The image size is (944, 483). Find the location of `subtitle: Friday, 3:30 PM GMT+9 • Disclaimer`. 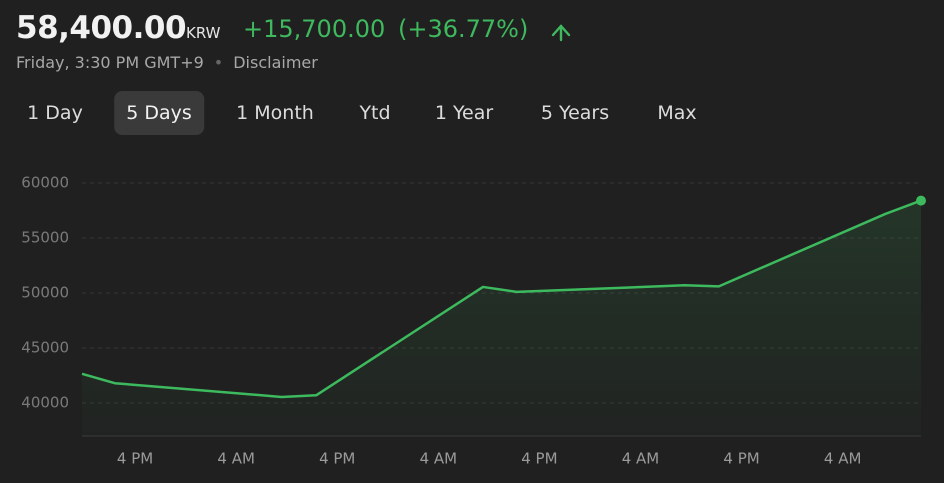

subtitle: Friday, 3:30 PM GMT+9 • Disclaimer is located at coordinates (167, 62).